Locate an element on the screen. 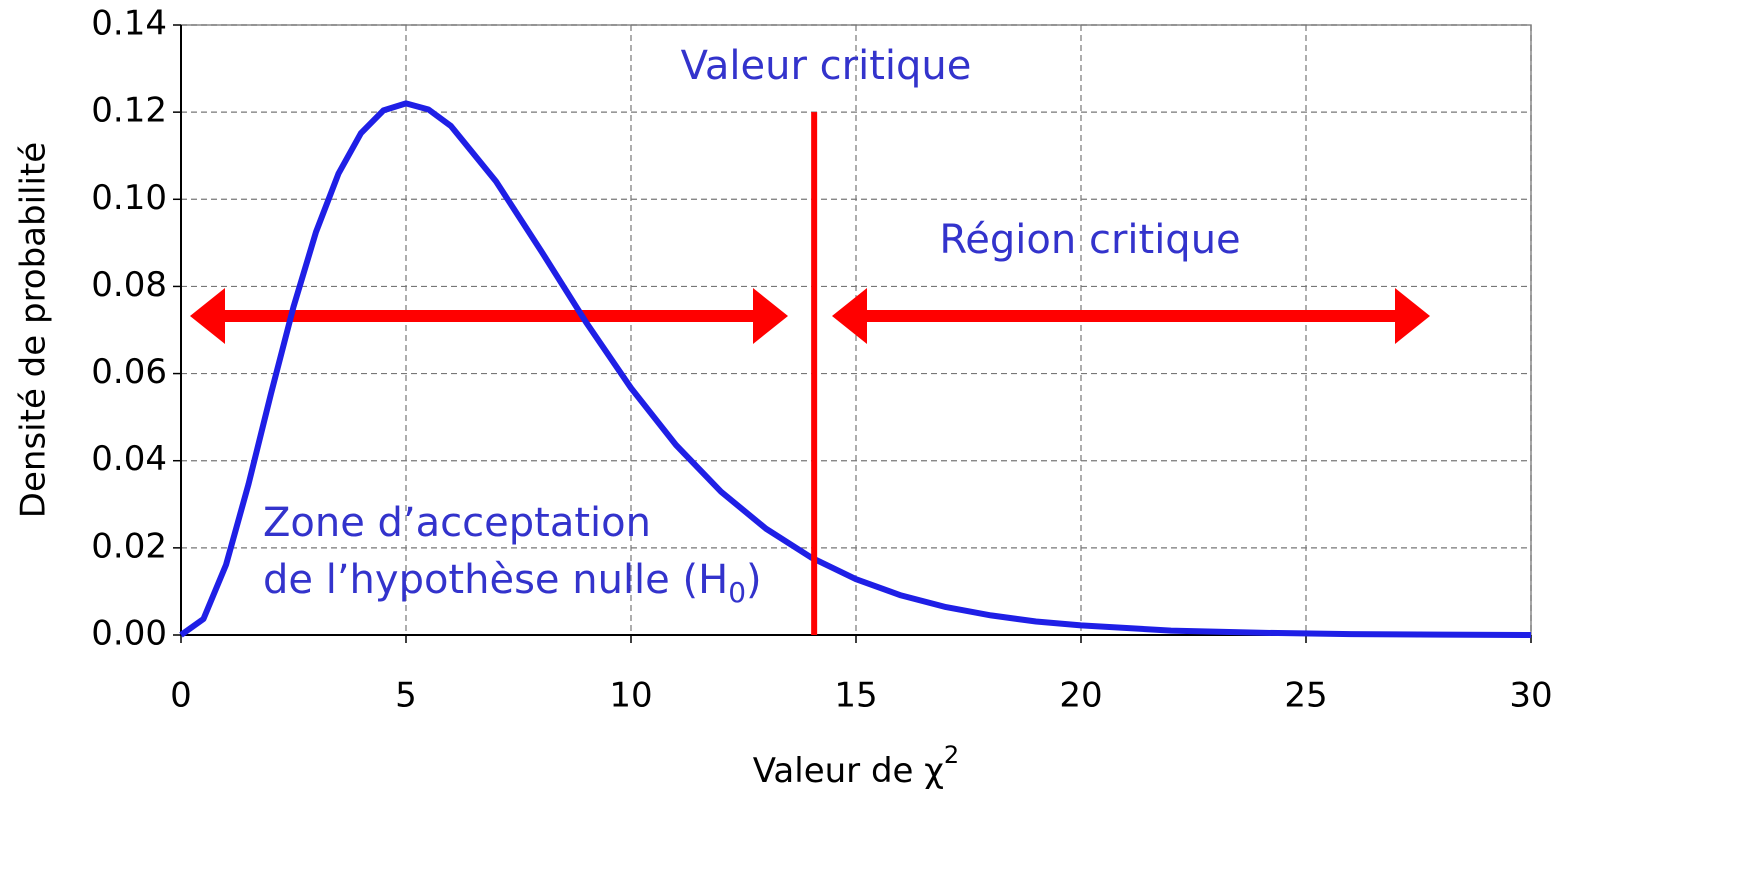 Image resolution: width=1760 pixels, height=890 pixels. x-tick-label: 25 is located at coordinates (1305, 696).